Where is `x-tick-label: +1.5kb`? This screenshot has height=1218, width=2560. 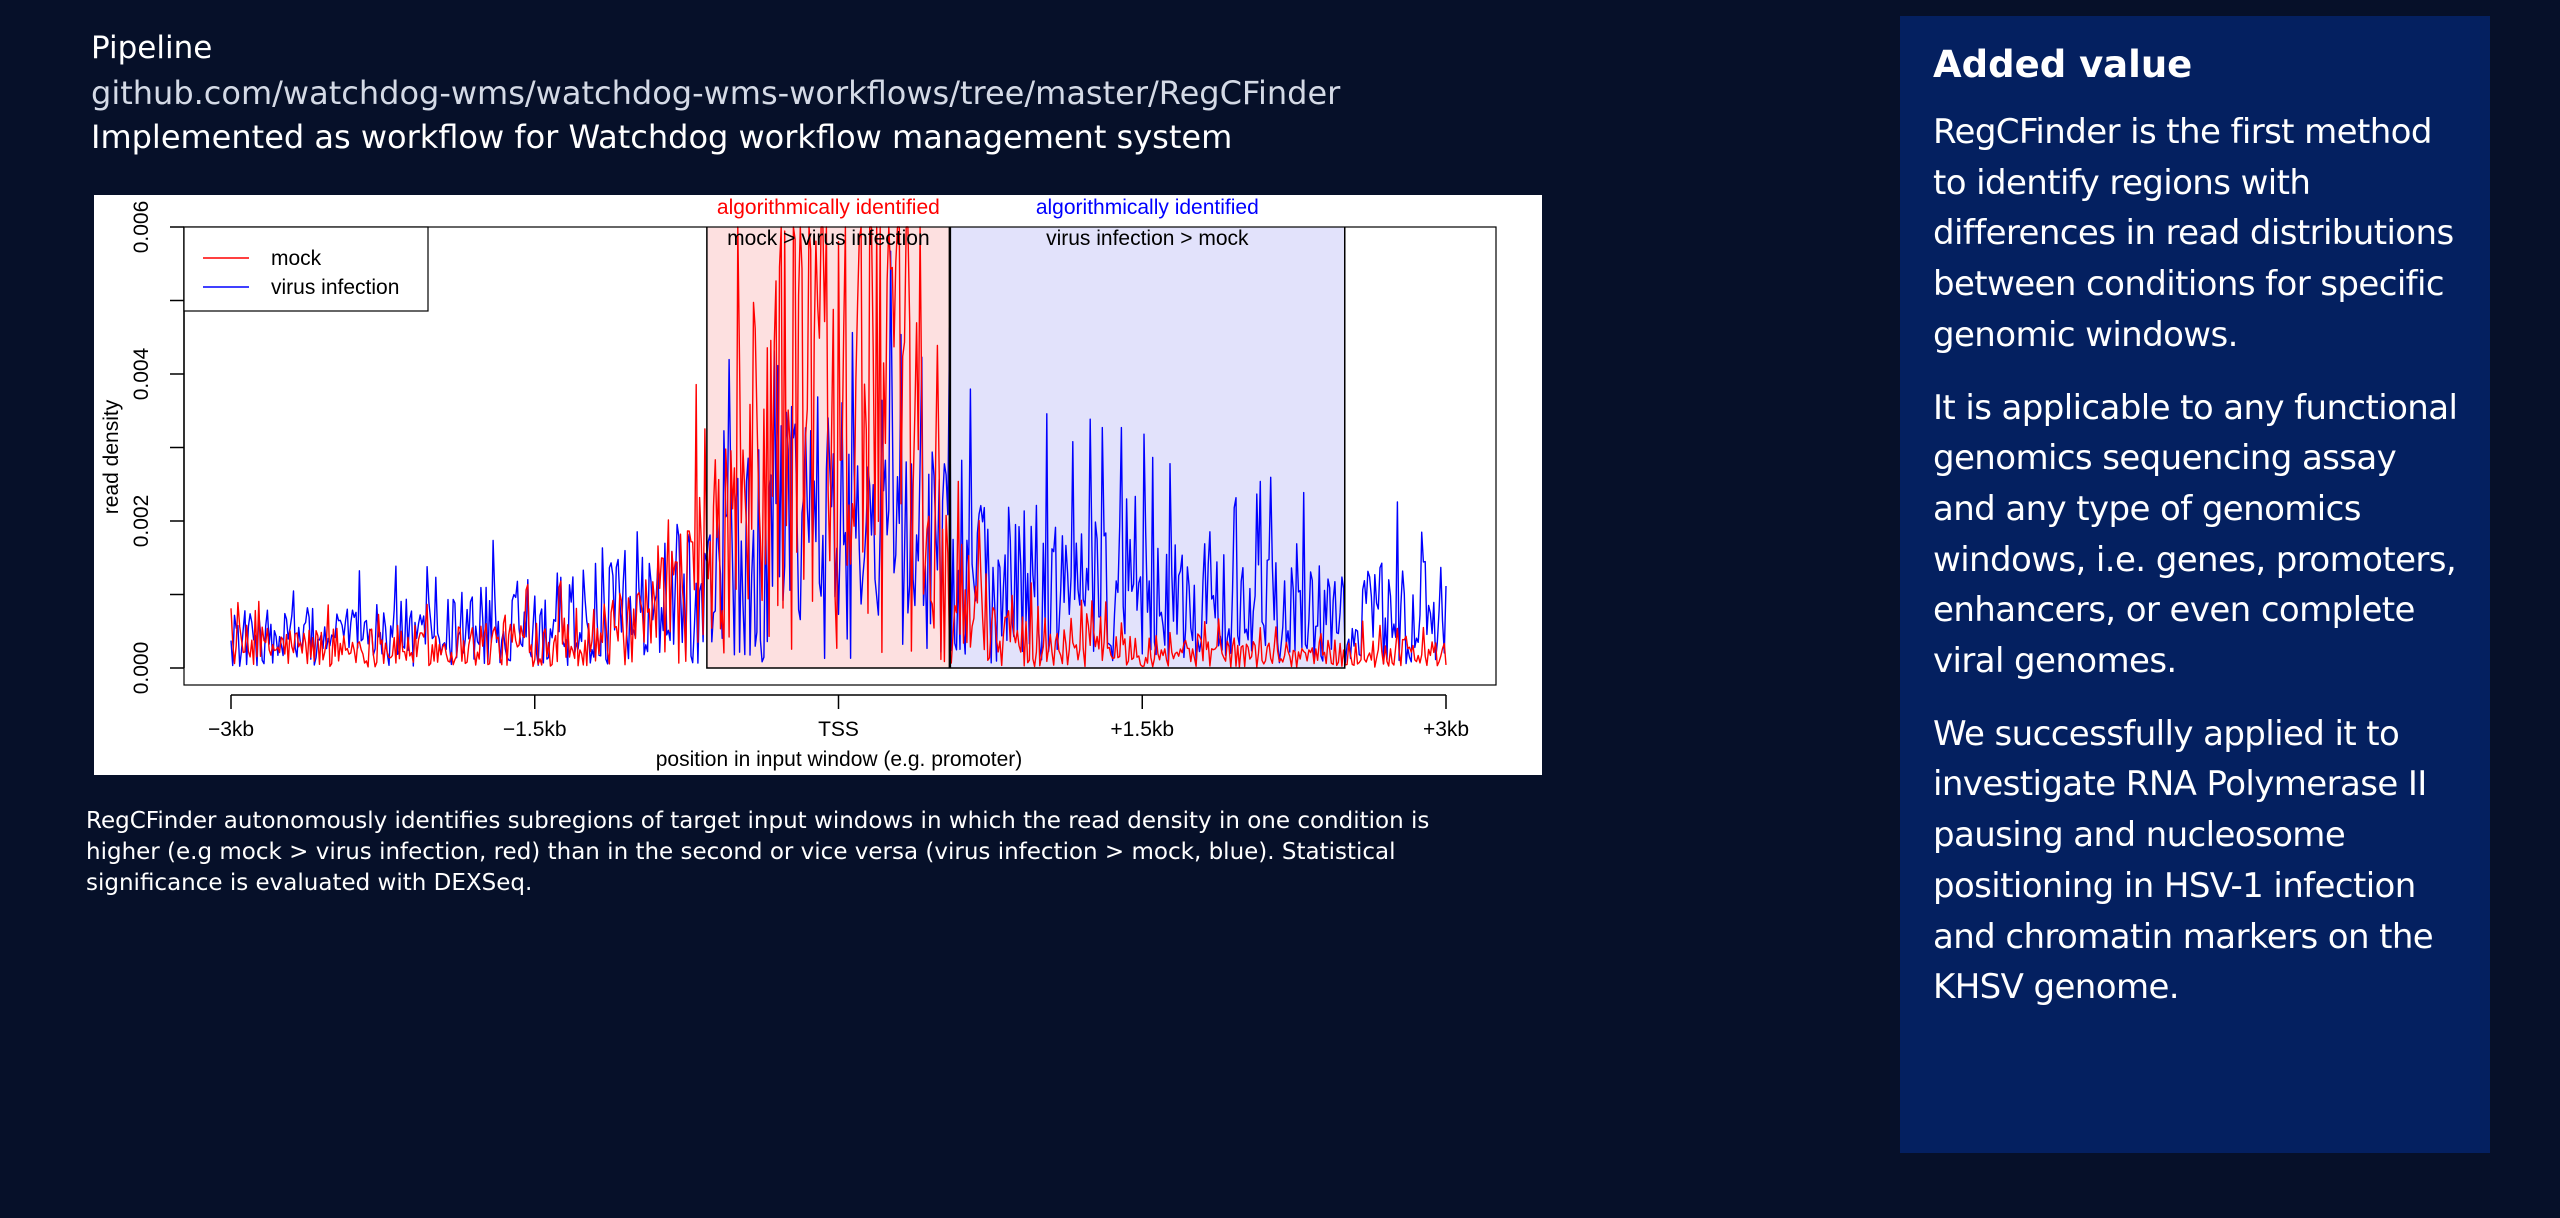
x-tick-label: +1.5kb is located at coordinates (1142, 729).